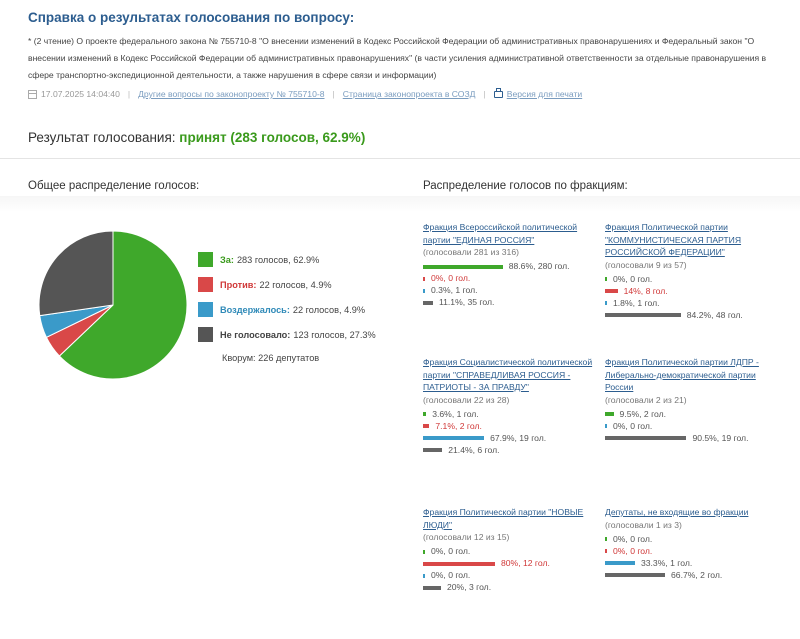 This screenshot has height=639, width=800. Describe the element at coordinates (76, 273) in the screenshot. I see `pie-slice-absent` at that location.